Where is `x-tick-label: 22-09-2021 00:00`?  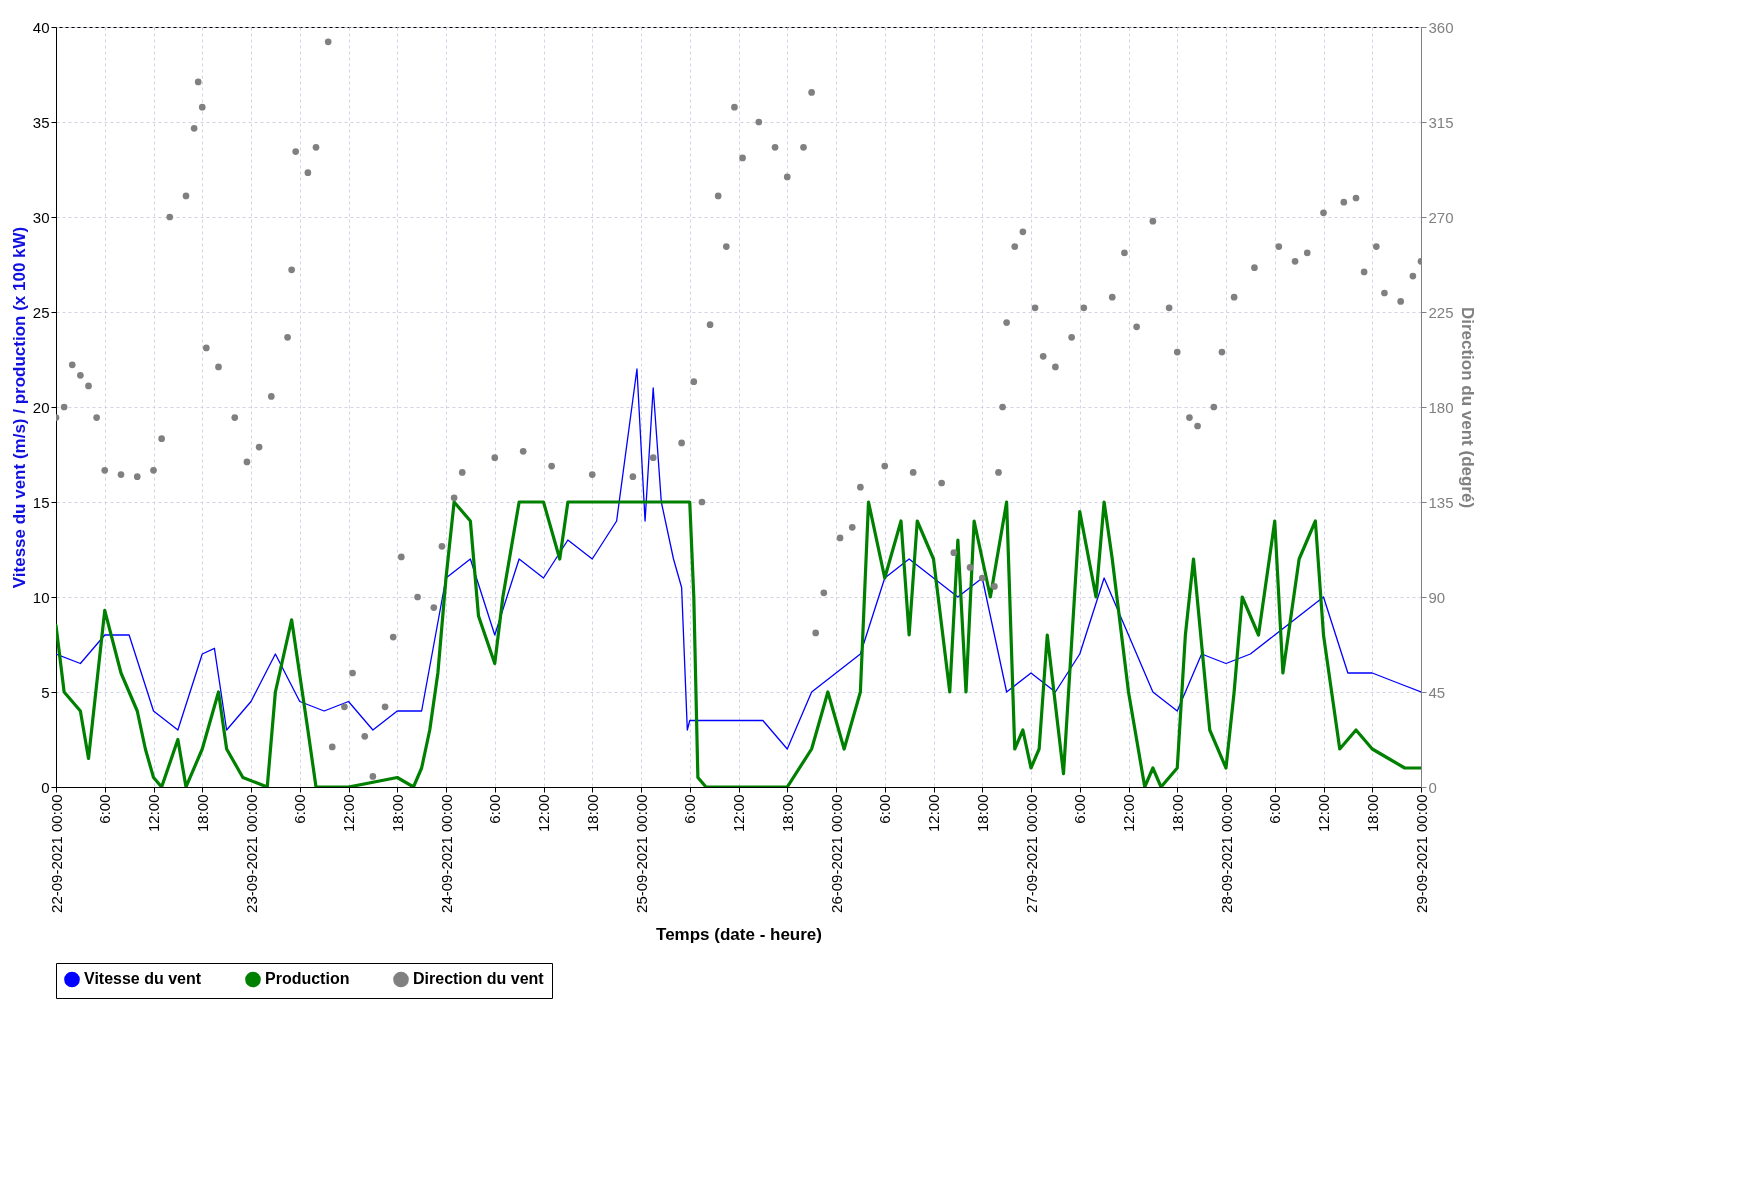
x-tick-label: 22-09-2021 00:00 is located at coordinates (56, 853).